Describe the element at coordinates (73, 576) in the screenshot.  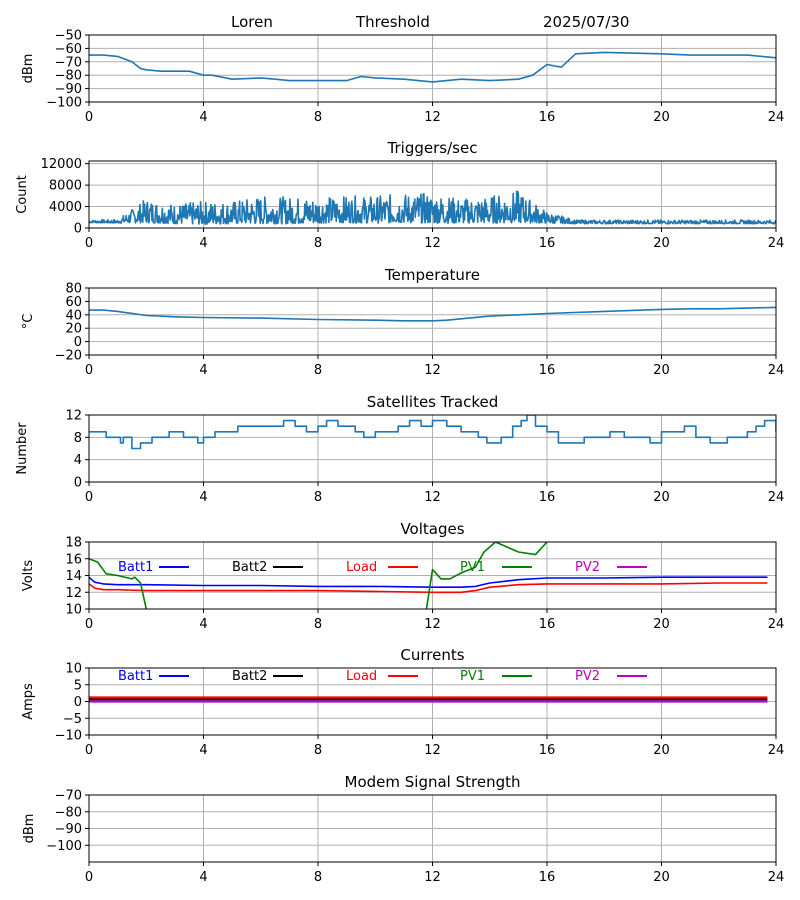
I see `y-tick-label: 14` at that location.